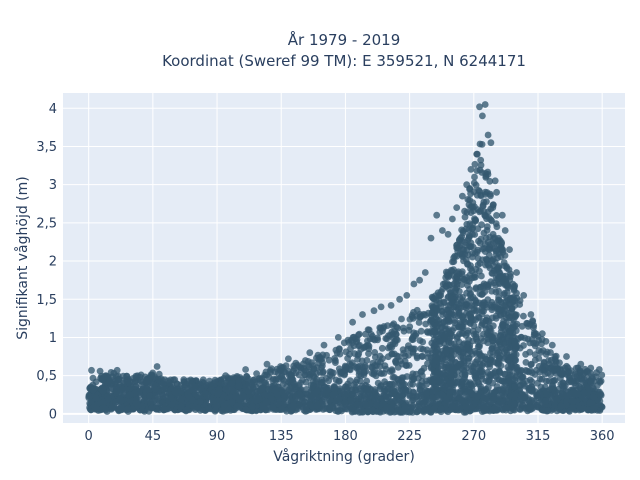 Image resolution: width=640 pixels, height=480 pixels. Describe the element at coordinates (53, 185) in the screenshot. I see `y-tick-label: 3` at that location.